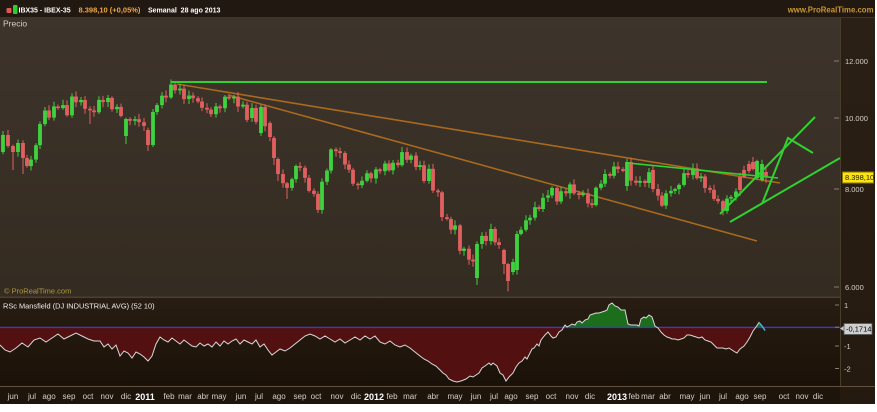  Describe the element at coordinates (145, 397) in the screenshot. I see `svg-text: 2011` at that location.